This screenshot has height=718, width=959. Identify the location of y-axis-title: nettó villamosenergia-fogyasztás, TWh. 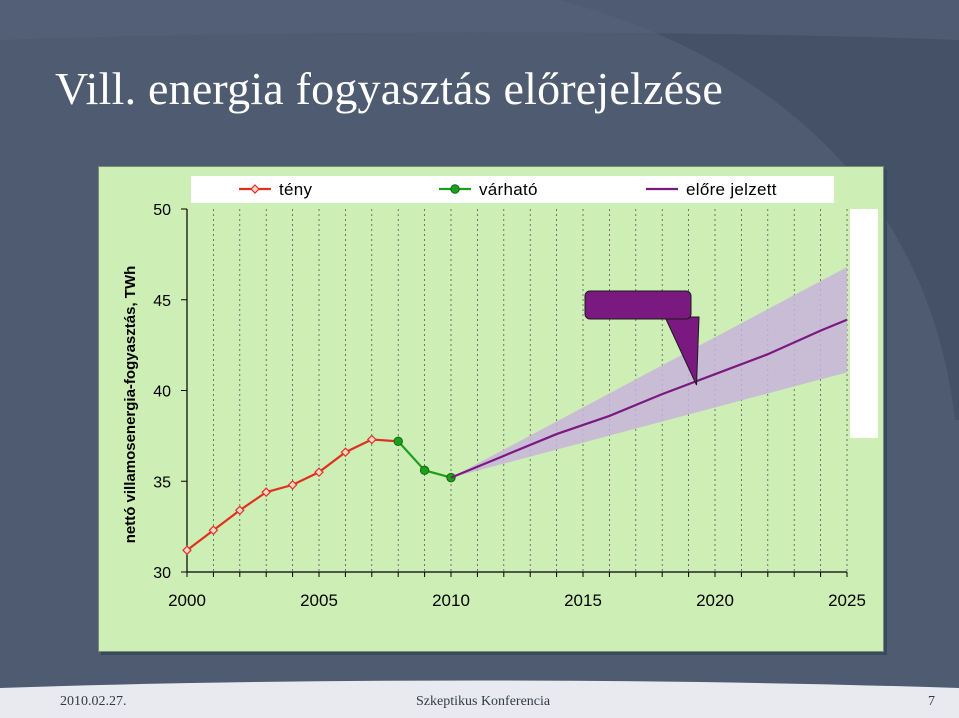
(130, 405).